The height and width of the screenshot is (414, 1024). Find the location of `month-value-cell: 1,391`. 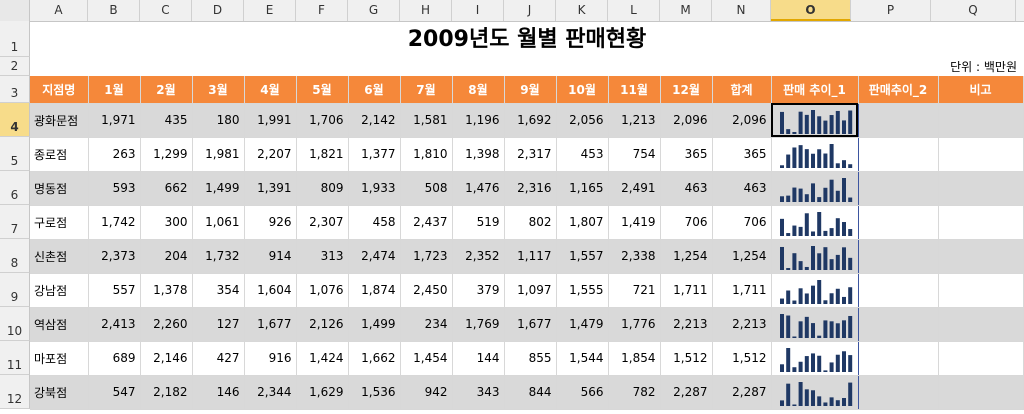

month-value-cell: 1,391 is located at coordinates (270, 188).